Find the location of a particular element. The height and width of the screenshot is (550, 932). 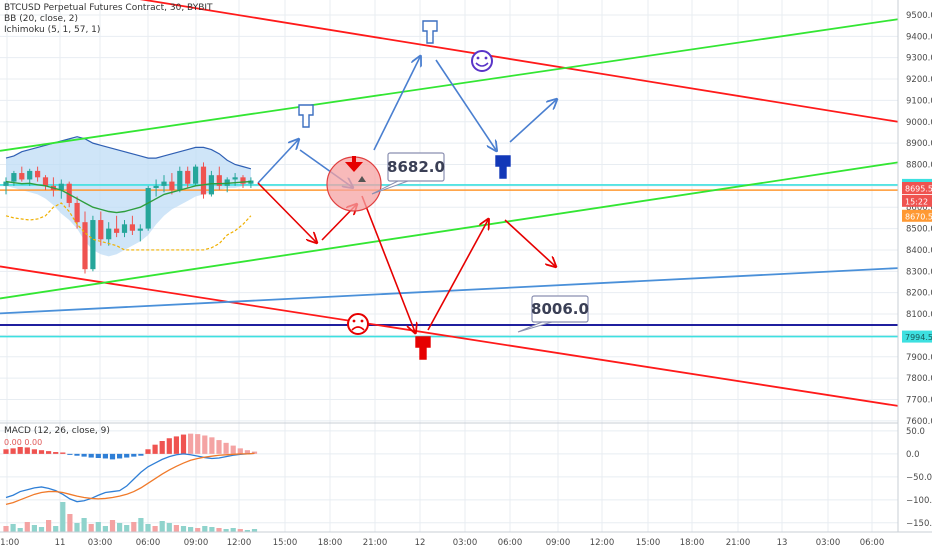

callout-8006: 8006.0 is located at coordinates (553, 314).